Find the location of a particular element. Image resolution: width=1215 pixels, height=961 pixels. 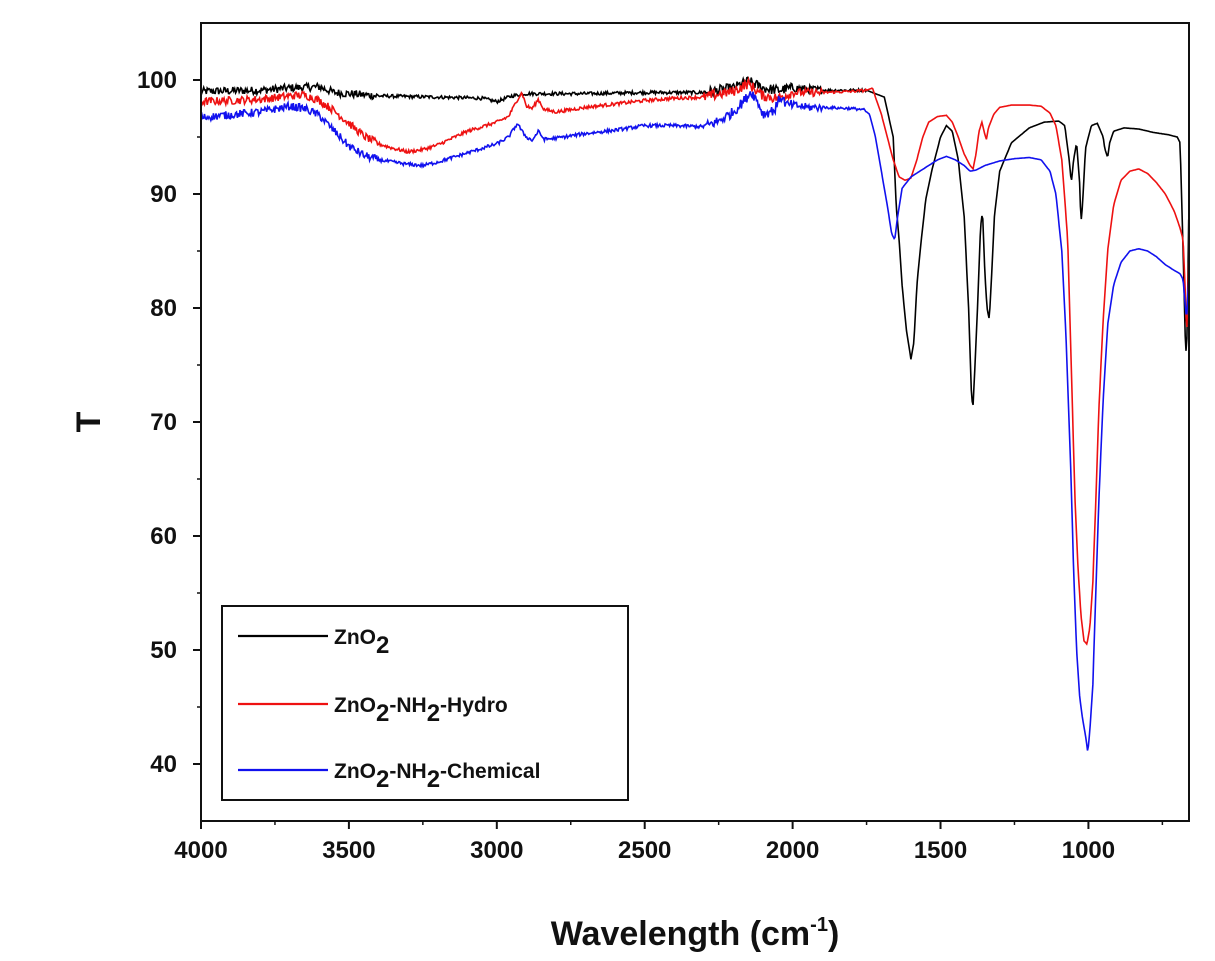

x-tick-label: 2500 is located at coordinates (644, 850).